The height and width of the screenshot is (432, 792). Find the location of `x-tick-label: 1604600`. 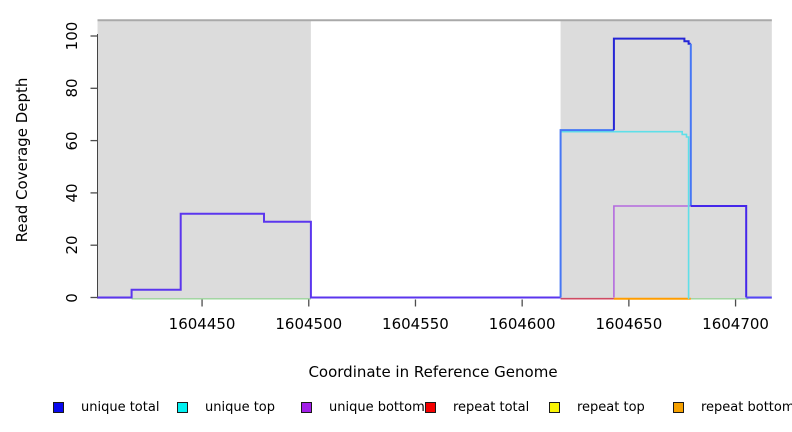

x-tick-label: 1604600 is located at coordinates (522, 324).